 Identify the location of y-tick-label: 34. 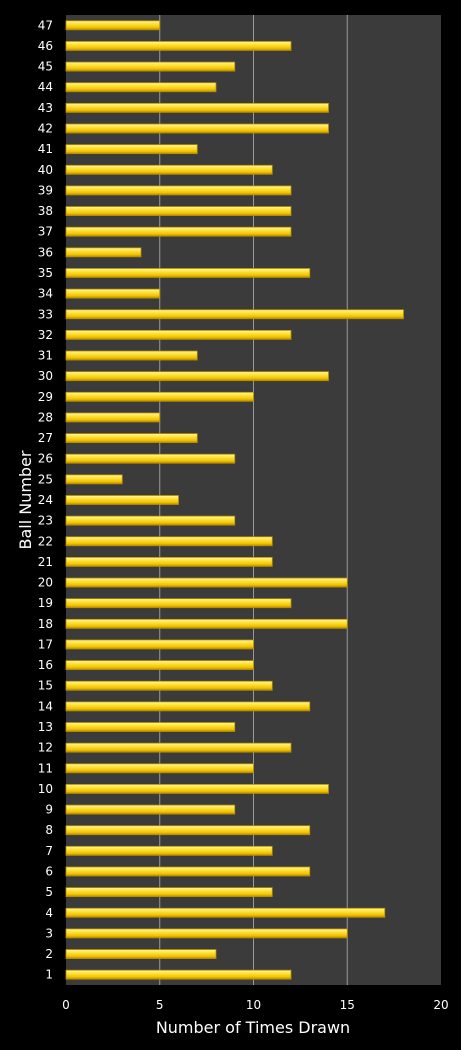
(45, 294).